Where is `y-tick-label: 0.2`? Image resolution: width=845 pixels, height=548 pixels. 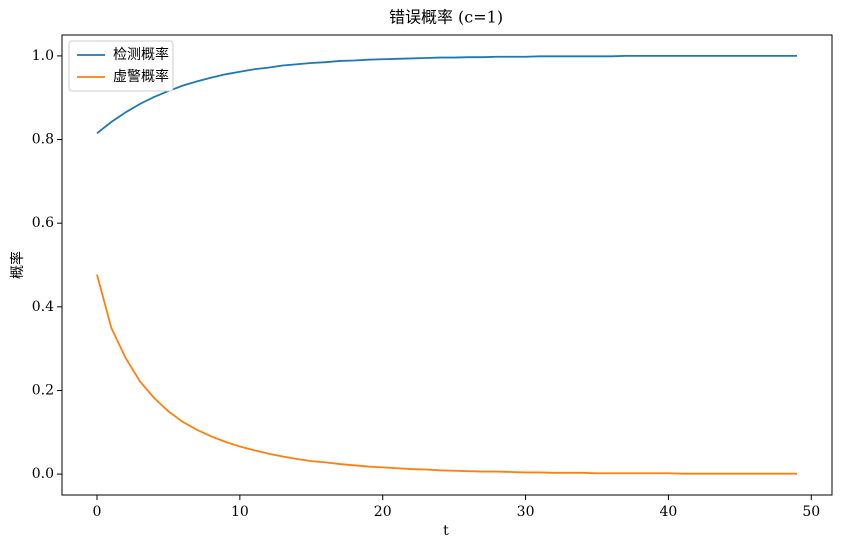 y-tick-label: 0.2 is located at coordinates (43, 390).